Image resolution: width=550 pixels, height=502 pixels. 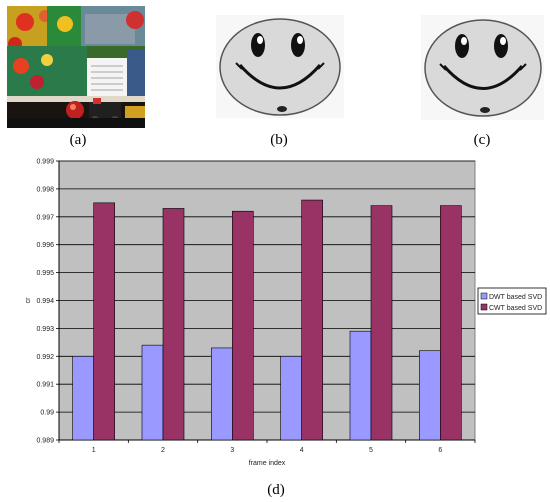 I want to click on x-axis-label: frame index, so click(x=267, y=463).